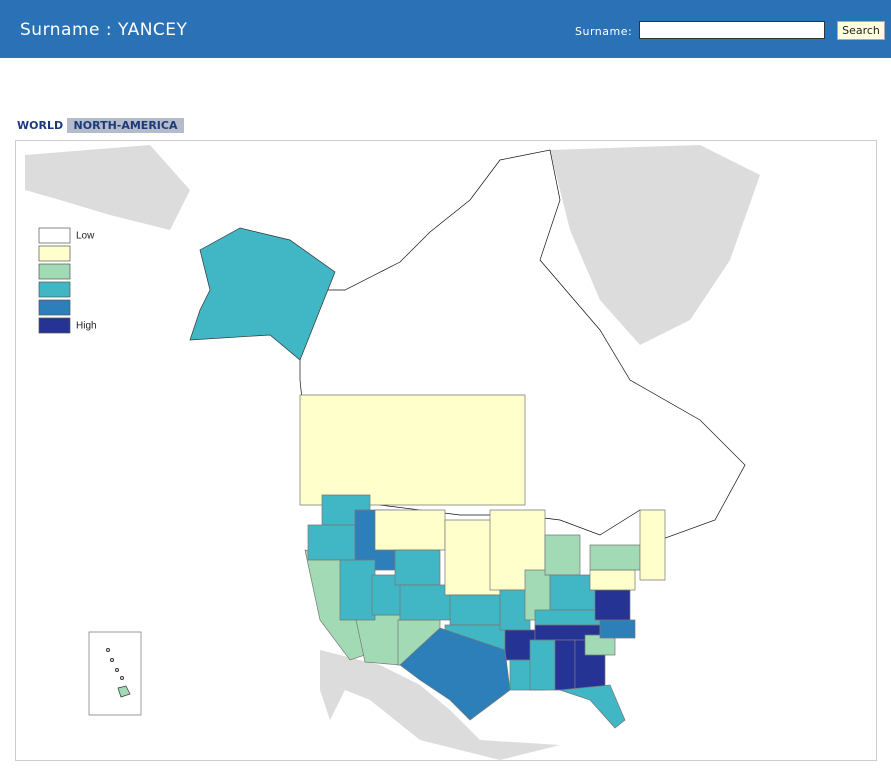 This screenshot has width=891, height=772. I want to click on state-ky, so click(567, 617).